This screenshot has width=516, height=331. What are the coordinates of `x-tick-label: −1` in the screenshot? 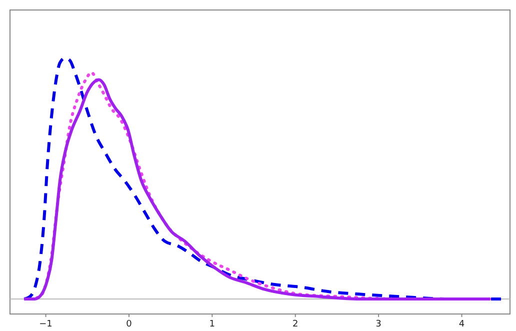 It's located at (45, 324).